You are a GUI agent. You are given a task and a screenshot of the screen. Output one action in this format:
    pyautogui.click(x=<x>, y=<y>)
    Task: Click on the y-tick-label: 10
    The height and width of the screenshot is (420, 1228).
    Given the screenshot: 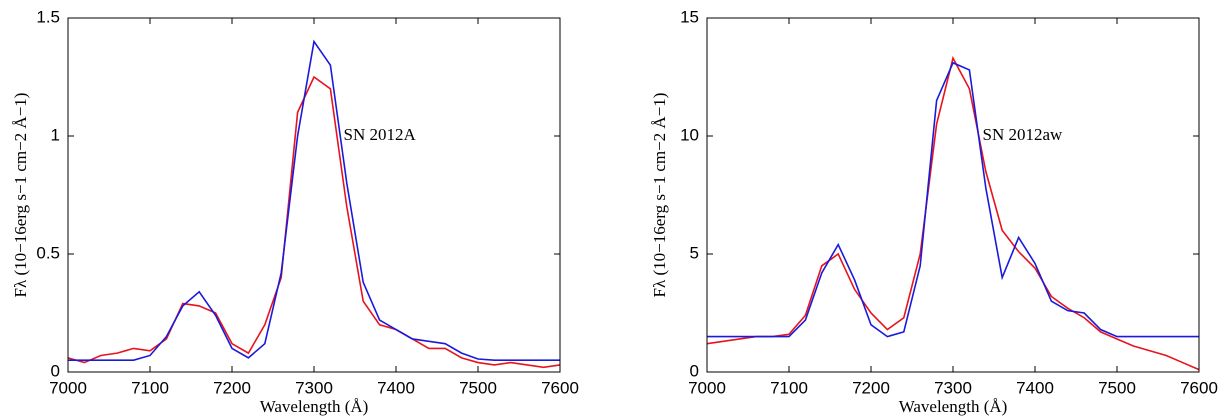 What is the action you would take?
    pyautogui.click(x=689, y=134)
    